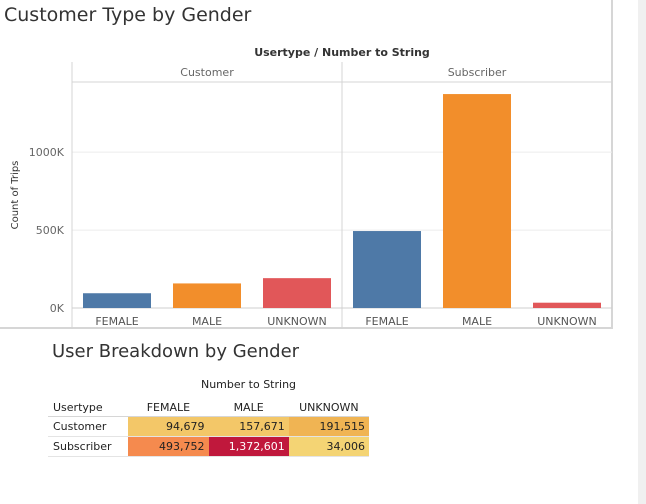 Image resolution: width=646 pixels, height=504 pixels. Describe the element at coordinates (168, 426) in the screenshot. I see `table-cell: 94,679` at that location.